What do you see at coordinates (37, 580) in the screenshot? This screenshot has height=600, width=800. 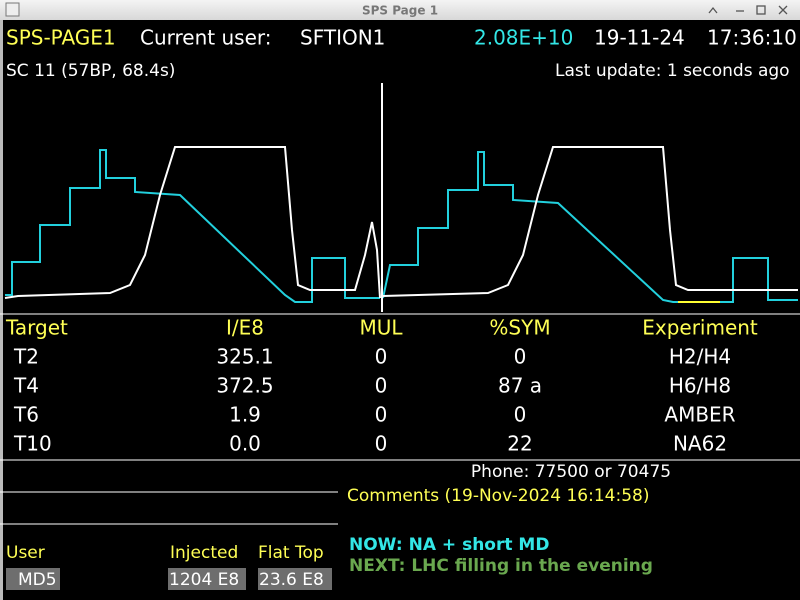 I see `user-value: MD5` at bounding box center [37, 580].